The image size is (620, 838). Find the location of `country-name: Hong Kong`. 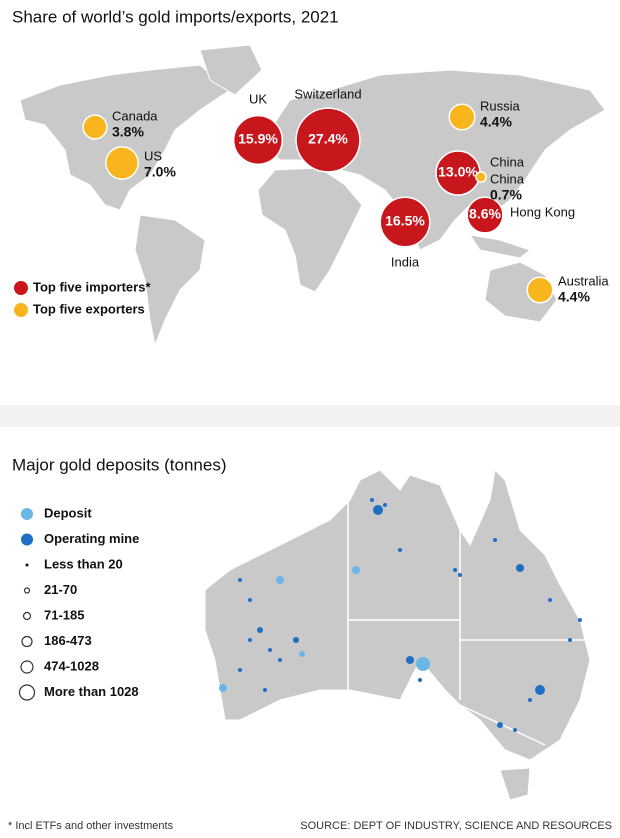

country-name: Hong Kong is located at coordinates (542, 211).